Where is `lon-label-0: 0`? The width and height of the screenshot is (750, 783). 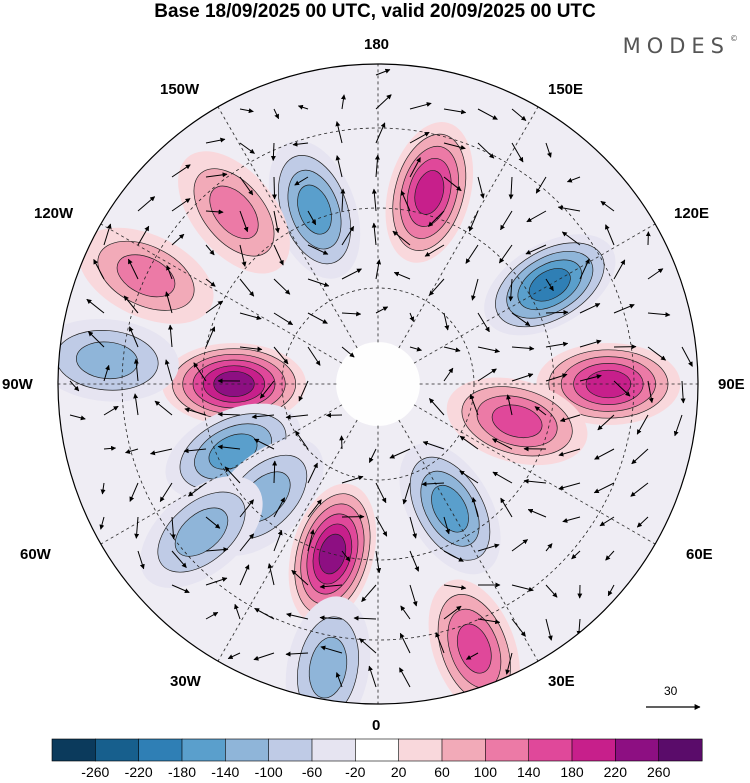 lon-label-0: 0 is located at coordinates (376, 725).